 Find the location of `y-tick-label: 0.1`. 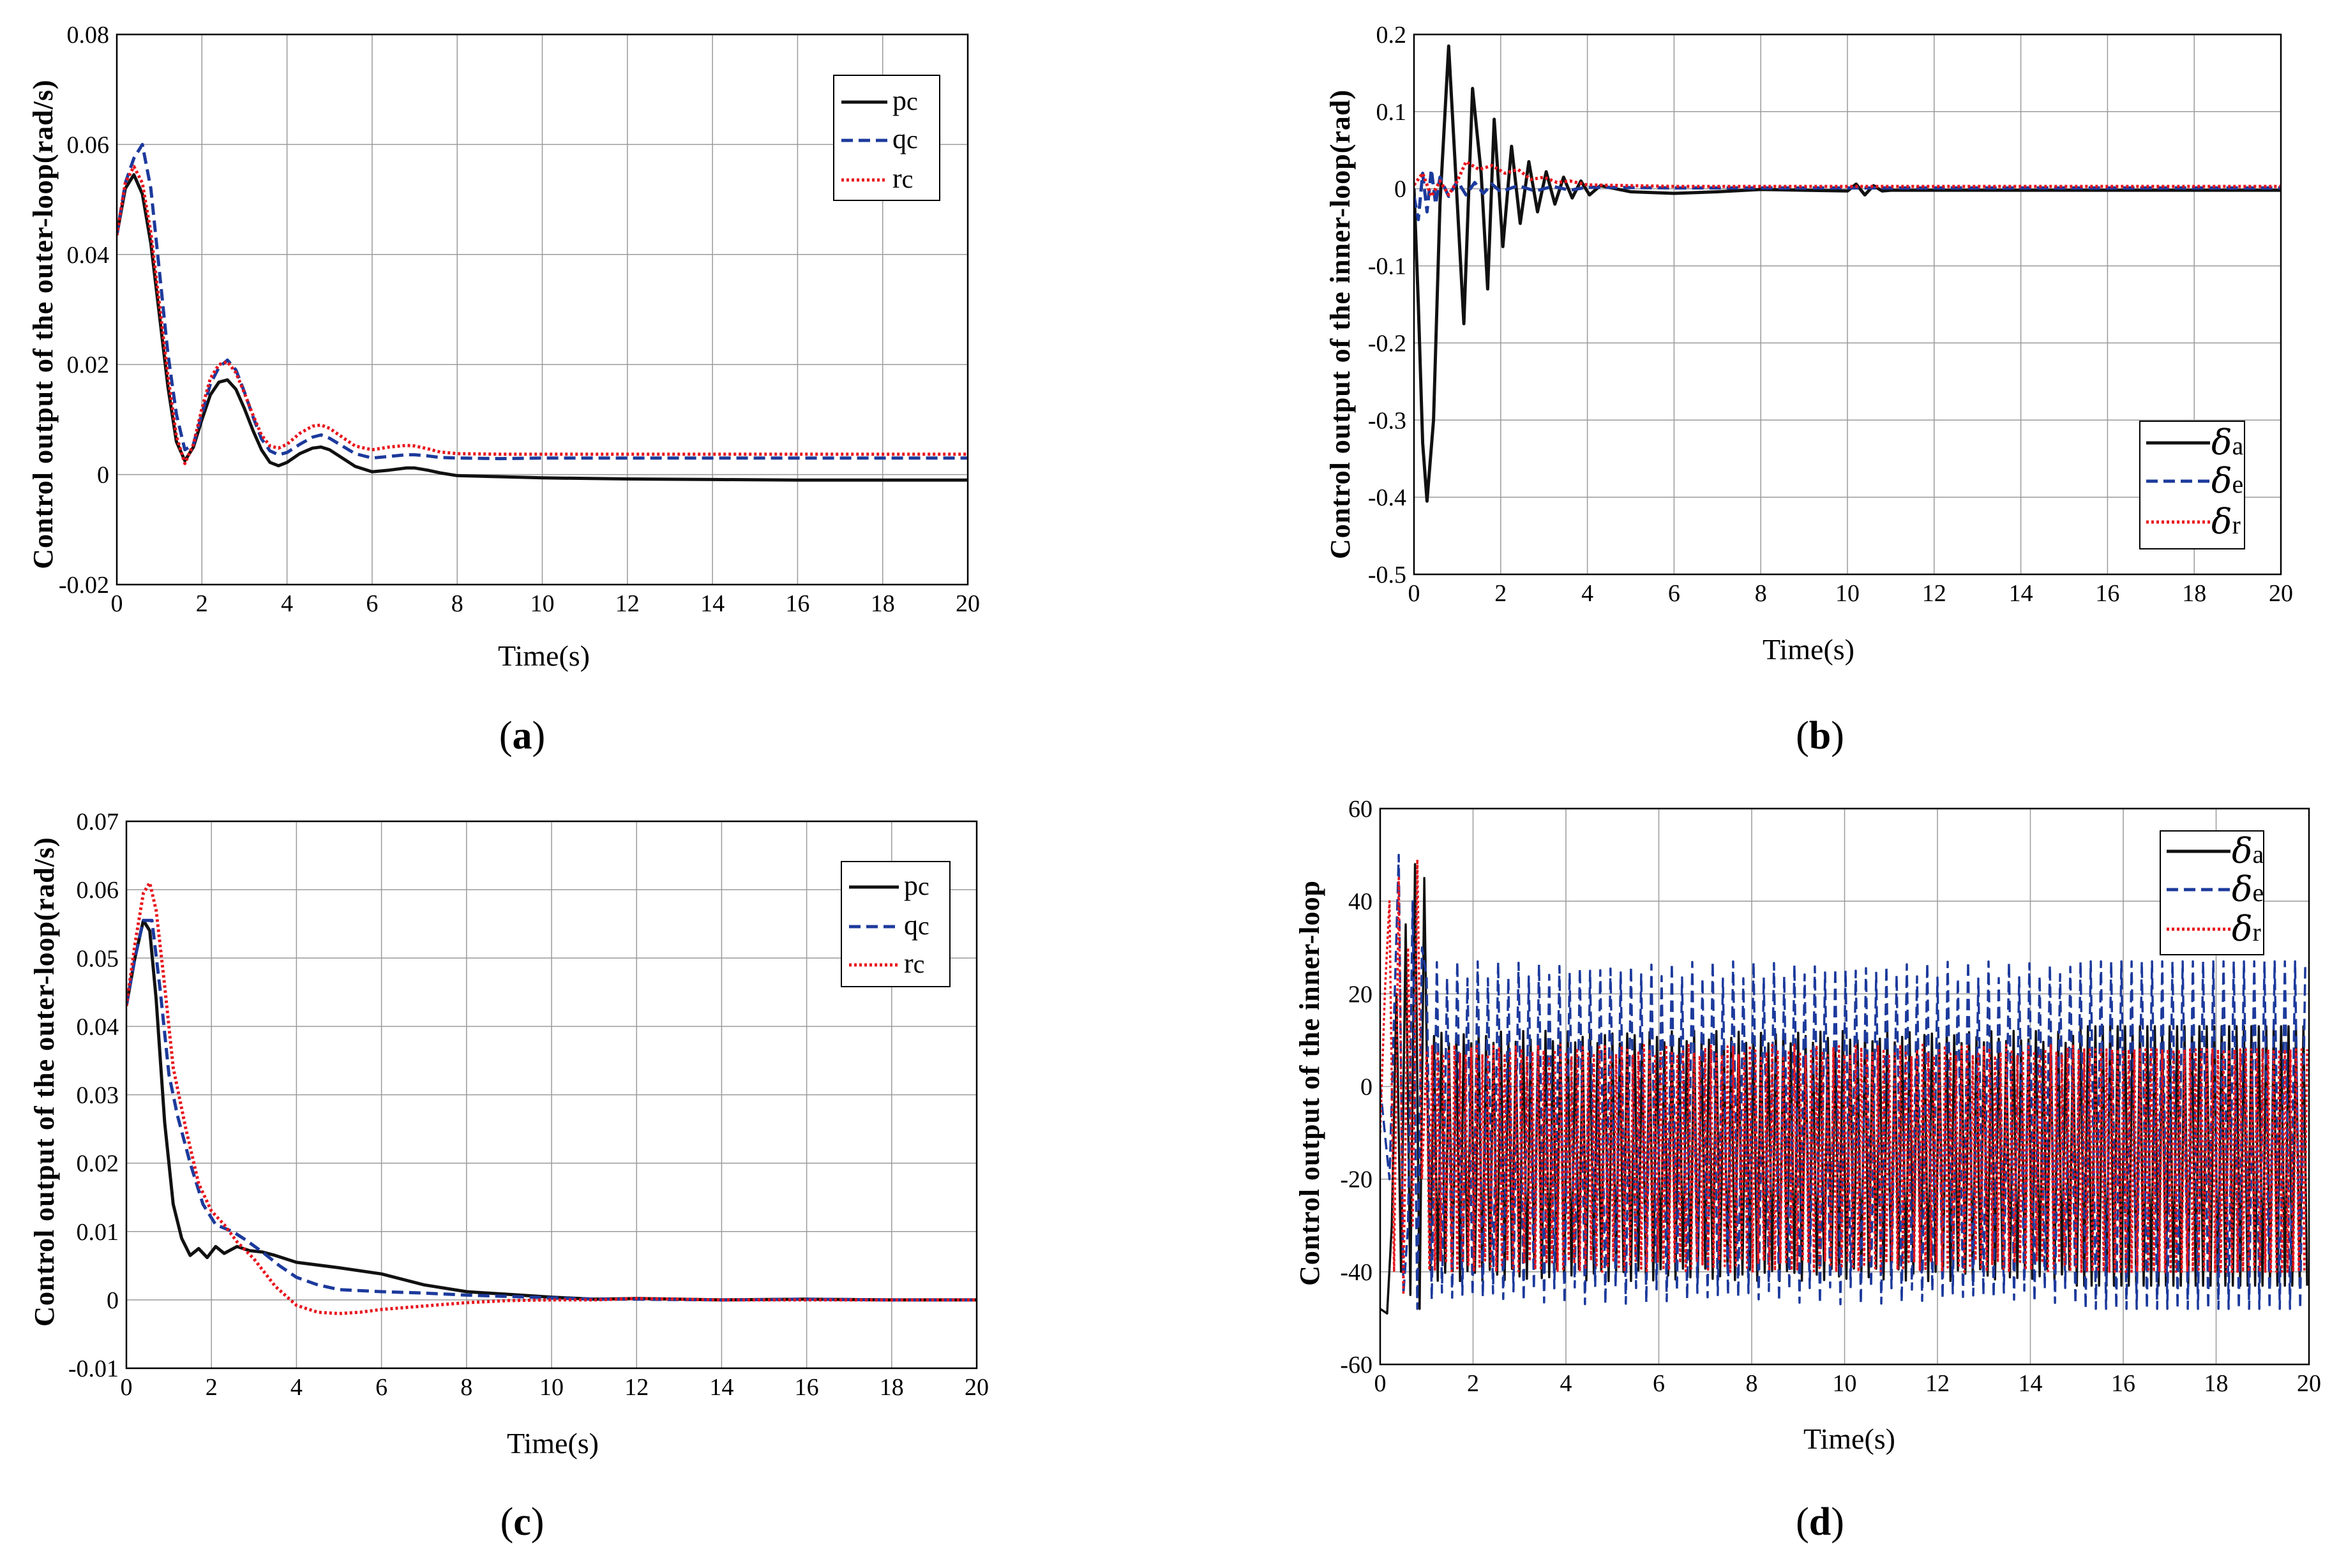

y-tick-label: 0.1 is located at coordinates (1391, 113).